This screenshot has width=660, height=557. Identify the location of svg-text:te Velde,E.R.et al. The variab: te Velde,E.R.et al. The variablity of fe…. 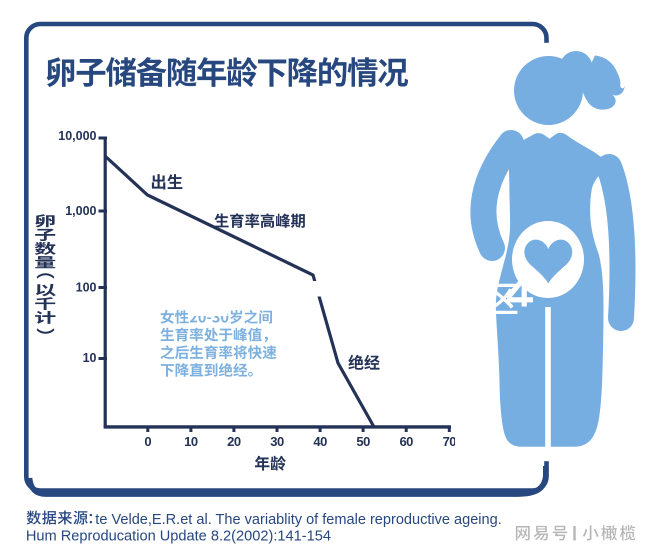
(298, 520).